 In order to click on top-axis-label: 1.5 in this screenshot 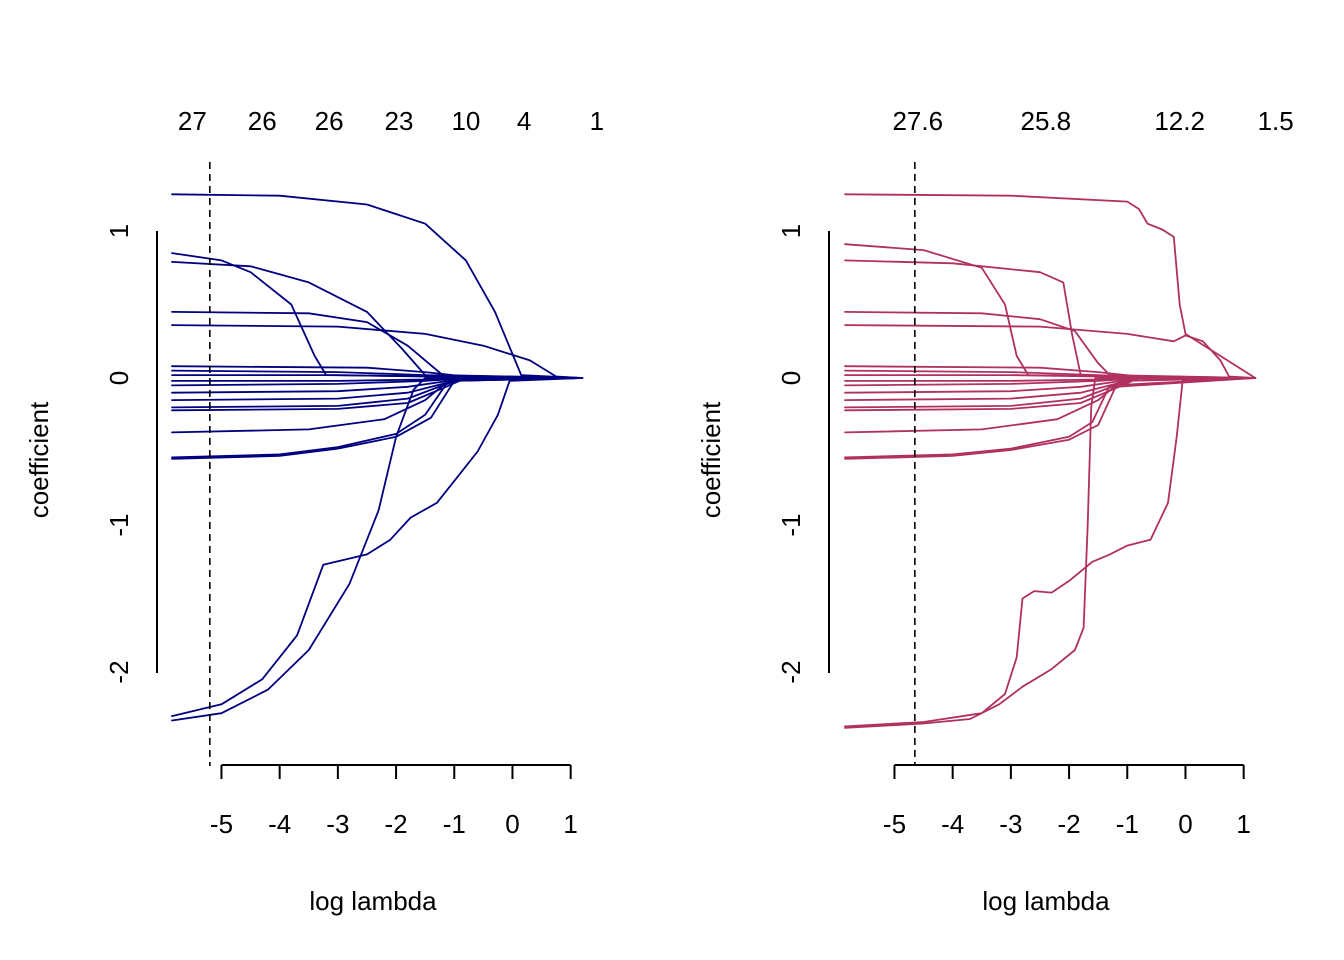, I will do `click(1276, 121)`.